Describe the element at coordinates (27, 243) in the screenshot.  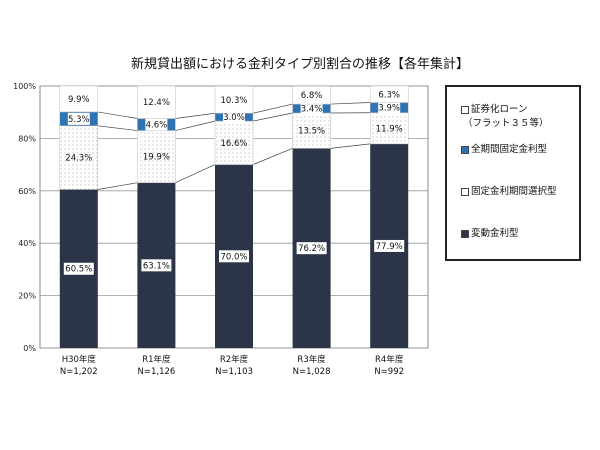
I see `y-tick-label: 40%` at that location.